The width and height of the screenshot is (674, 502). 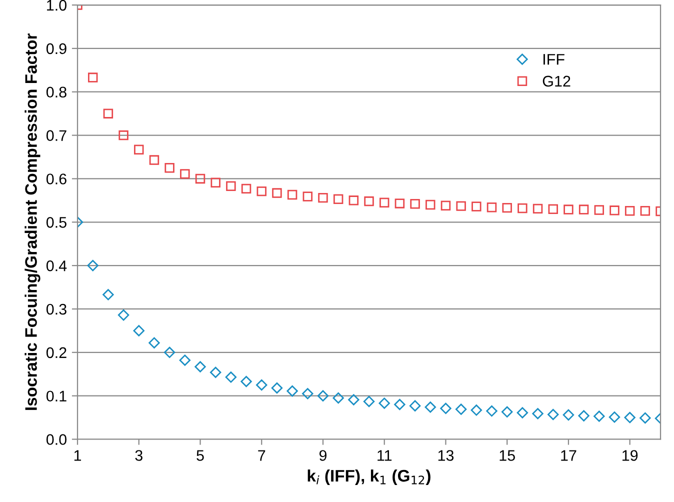 I want to click on x-tick-label: 19, so click(x=630, y=455).